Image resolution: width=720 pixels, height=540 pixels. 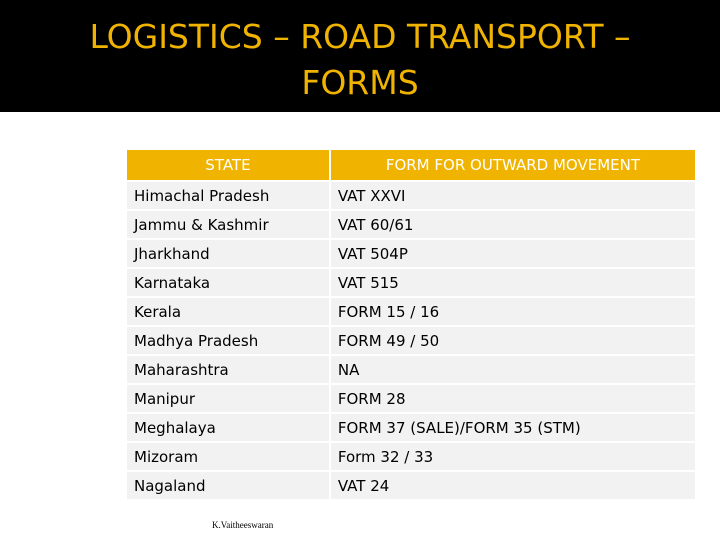 I want to click on table-cell: Karnataka, so click(x=228, y=282).